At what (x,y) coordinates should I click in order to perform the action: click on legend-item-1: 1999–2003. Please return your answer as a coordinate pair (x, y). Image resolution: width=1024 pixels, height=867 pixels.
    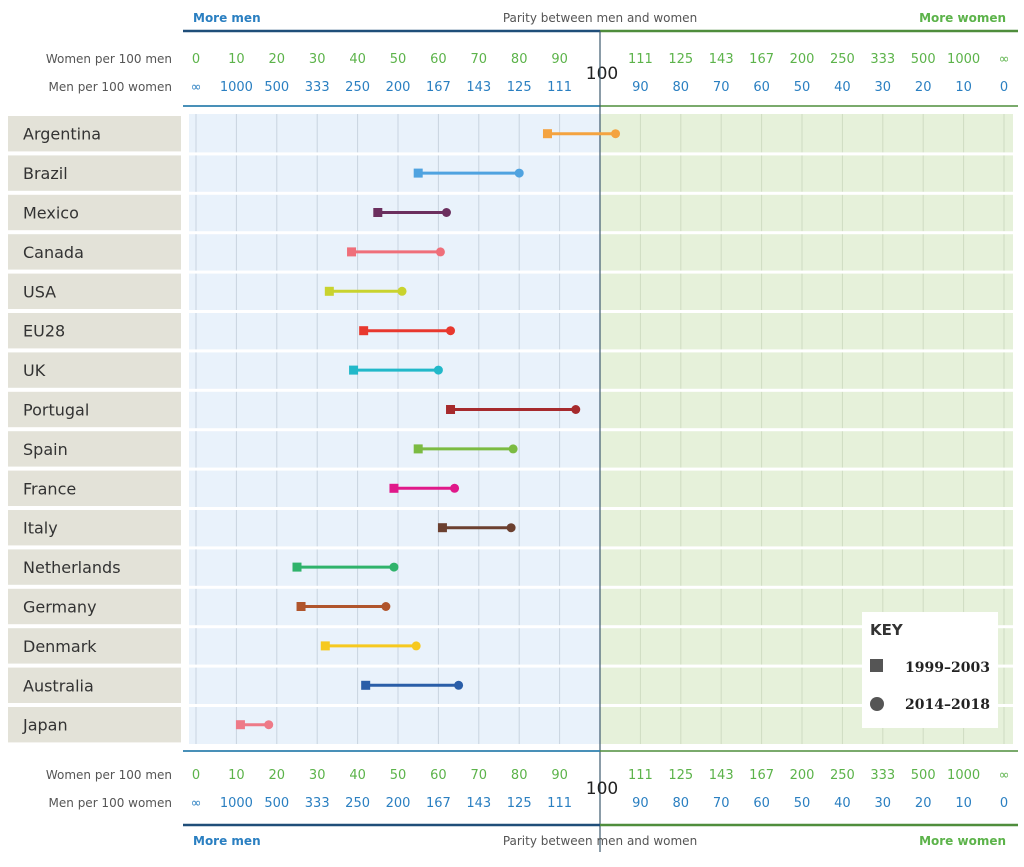
    Looking at the image, I should click on (947, 668).